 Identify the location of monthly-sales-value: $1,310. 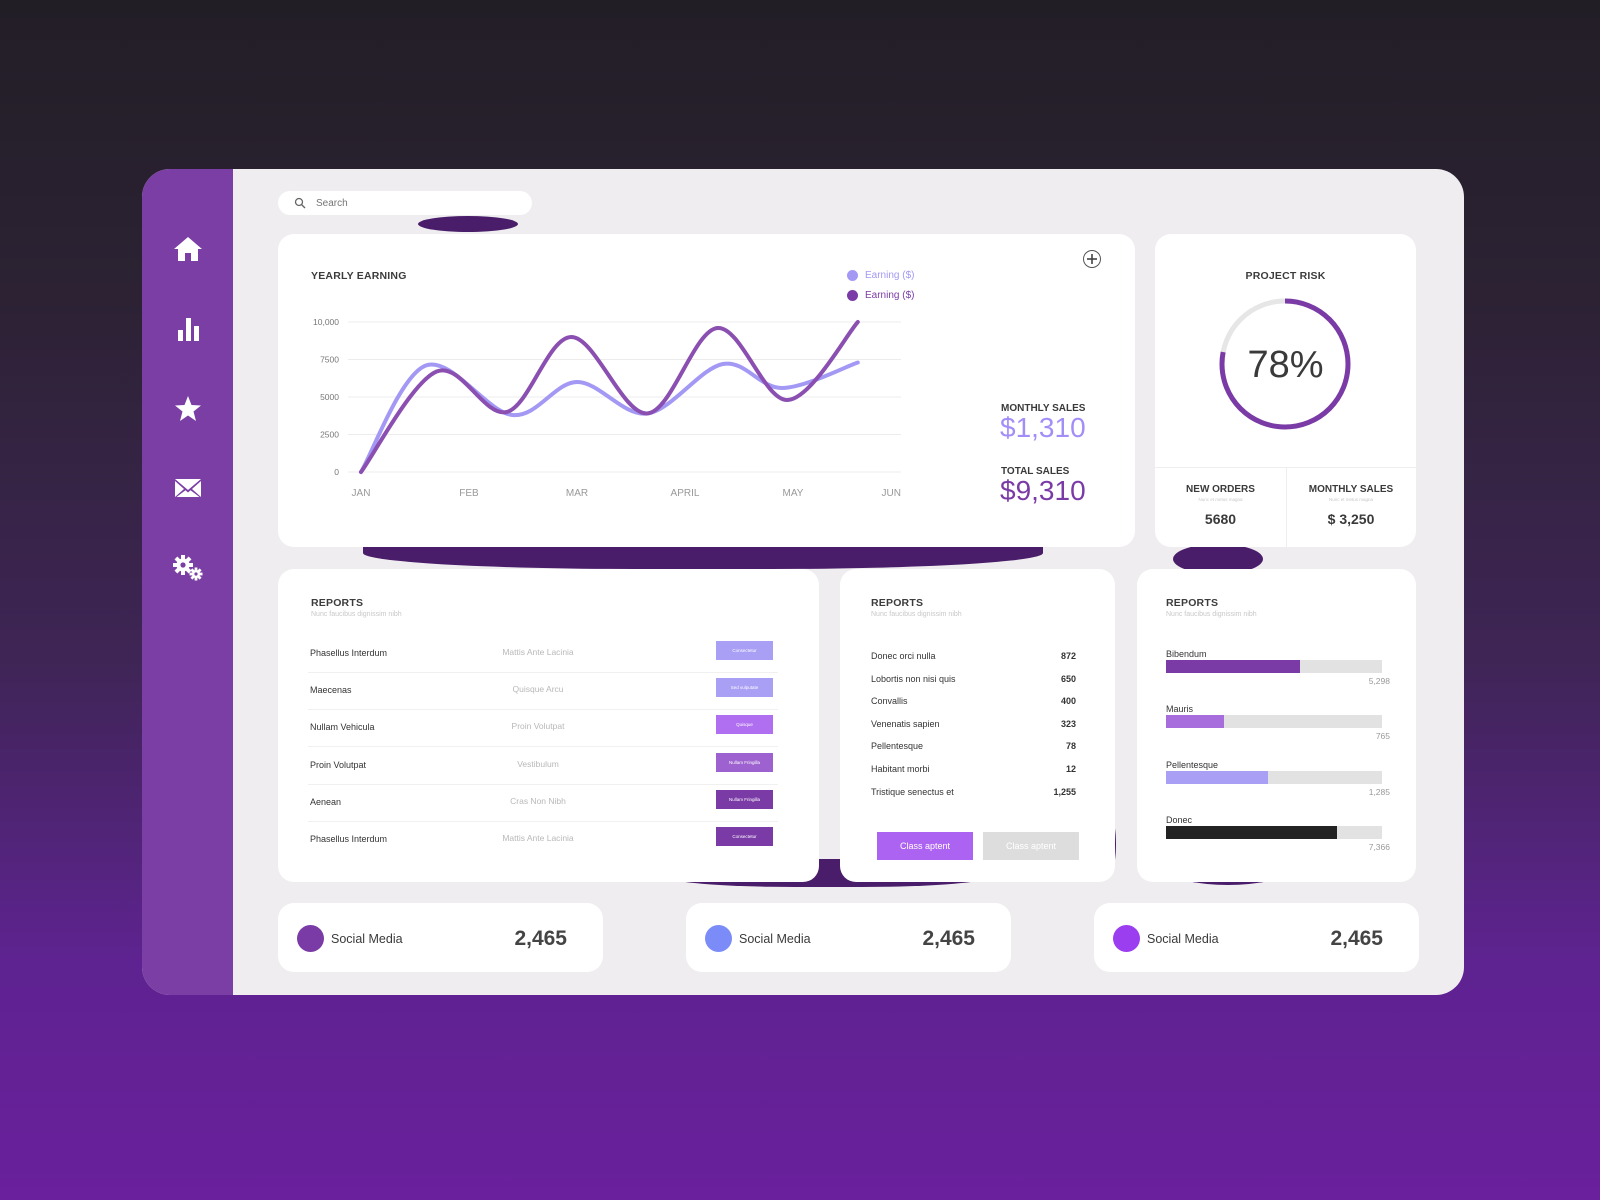
(1043, 427).